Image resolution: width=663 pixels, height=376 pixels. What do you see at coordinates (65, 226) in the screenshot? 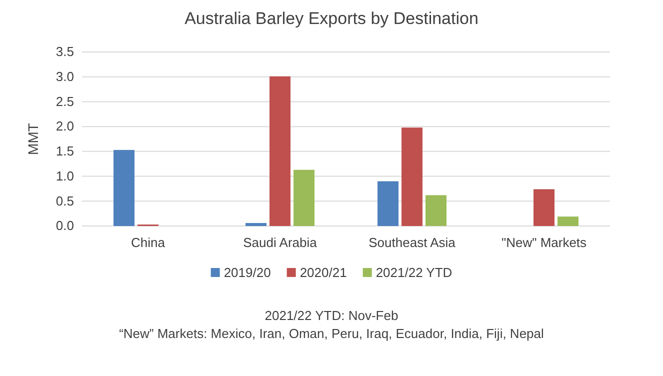
I see `y-tick-label: 0.0` at bounding box center [65, 226].